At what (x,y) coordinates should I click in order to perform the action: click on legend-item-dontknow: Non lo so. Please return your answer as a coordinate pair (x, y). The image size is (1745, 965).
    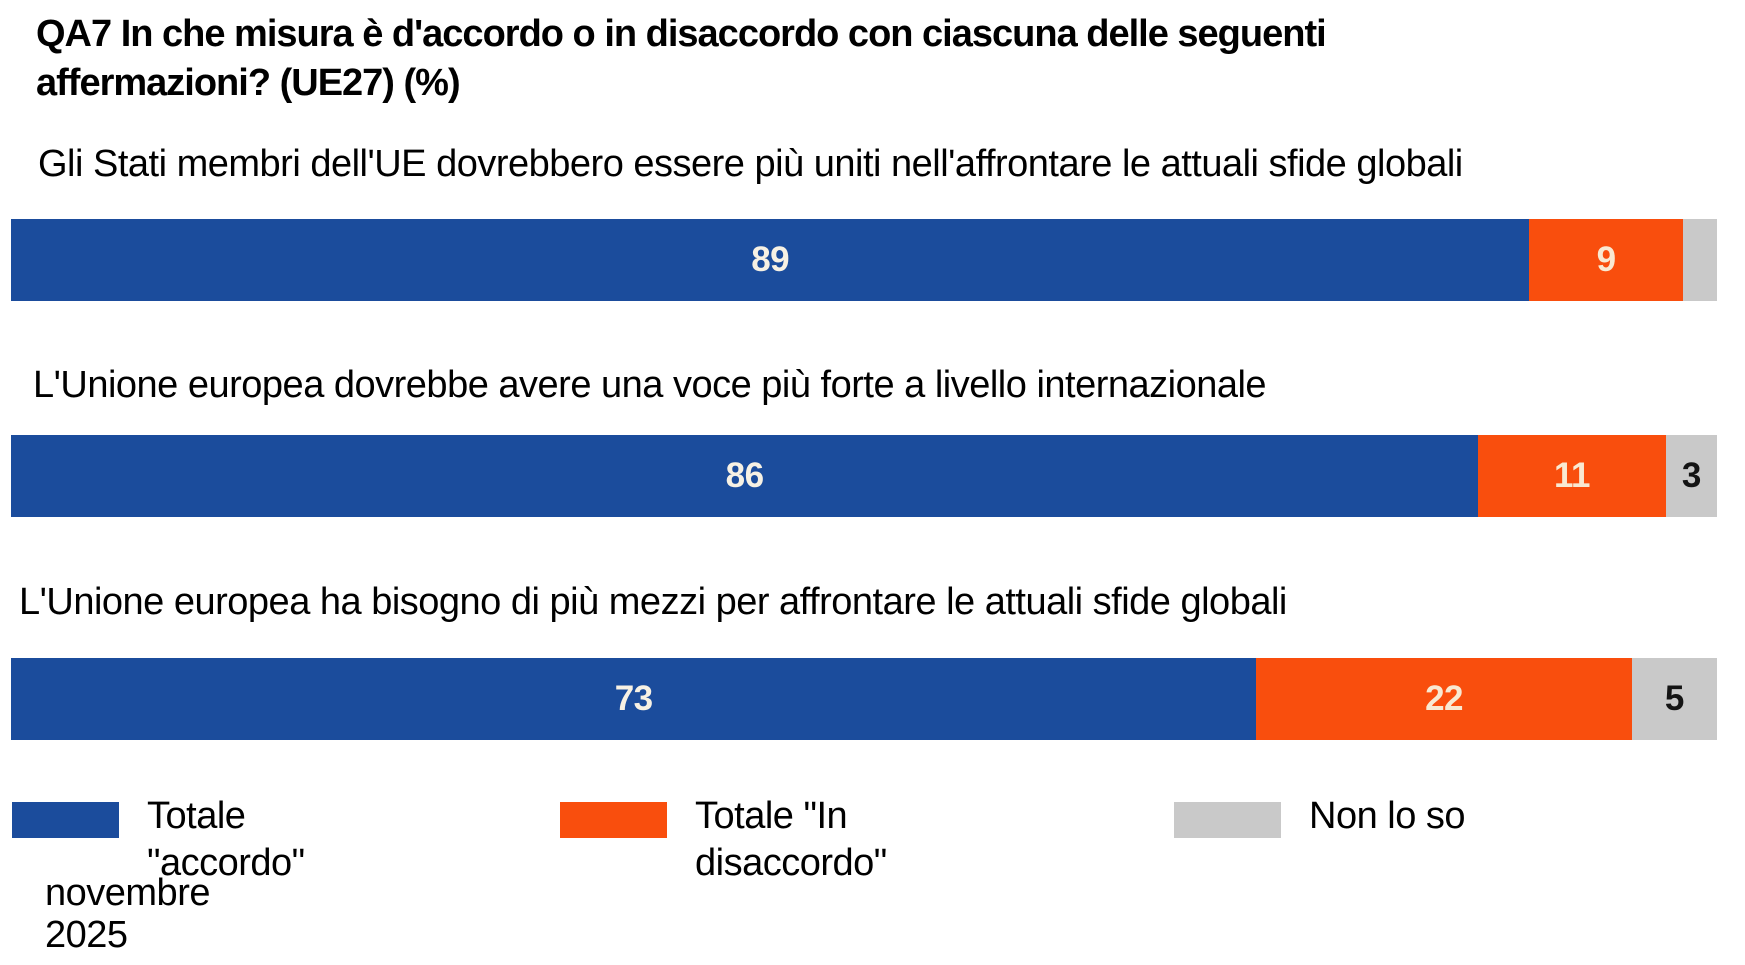
    Looking at the image, I should click on (1320, 816).